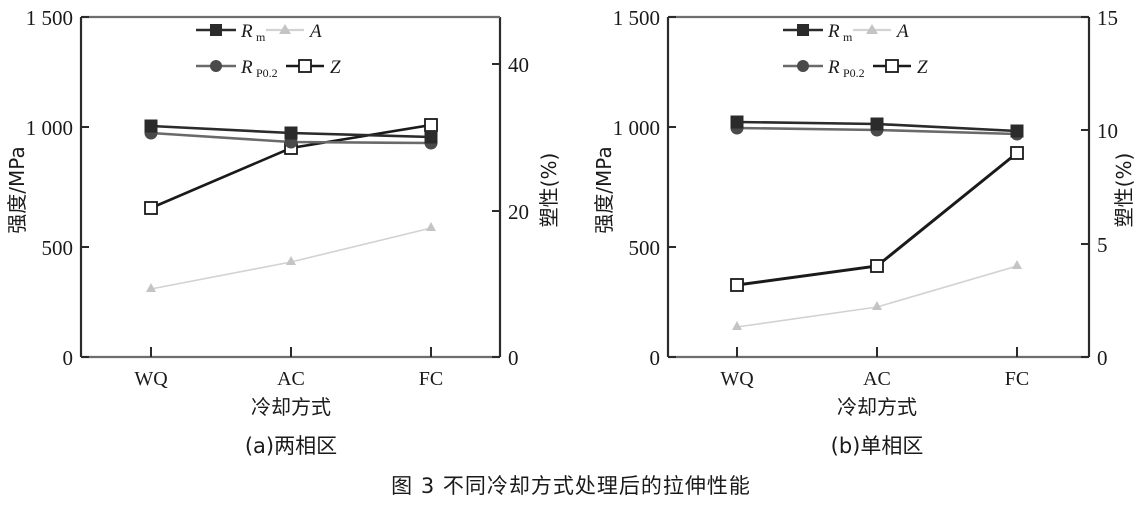 This screenshot has height=511, width=1142. I want to click on series-A-a, so click(291, 257).